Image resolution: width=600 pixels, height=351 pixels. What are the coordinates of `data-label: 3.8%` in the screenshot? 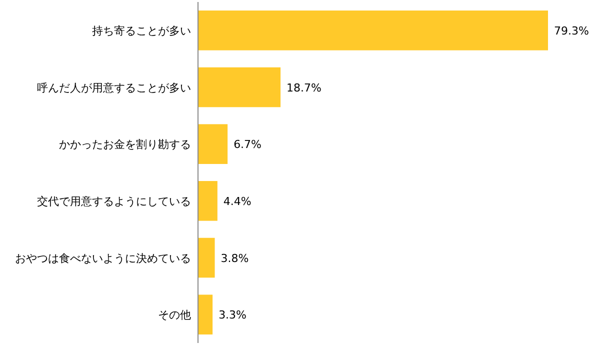 It's located at (234, 258).